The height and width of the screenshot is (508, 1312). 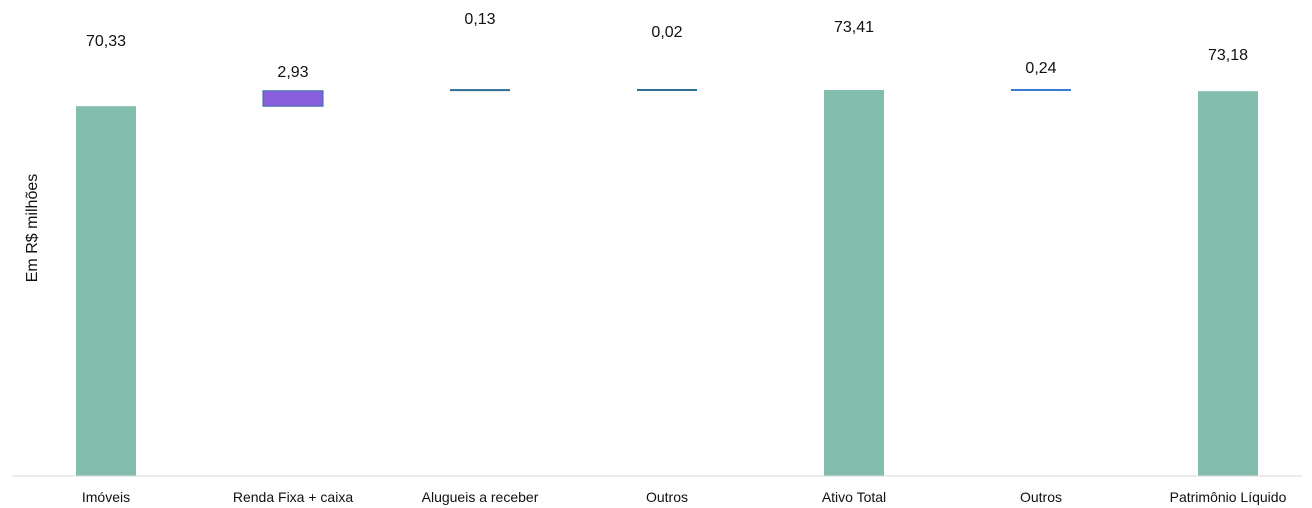 What do you see at coordinates (1040, 68) in the screenshot?
I see `data-label: 0,24` at bounding box center [1040, 68].